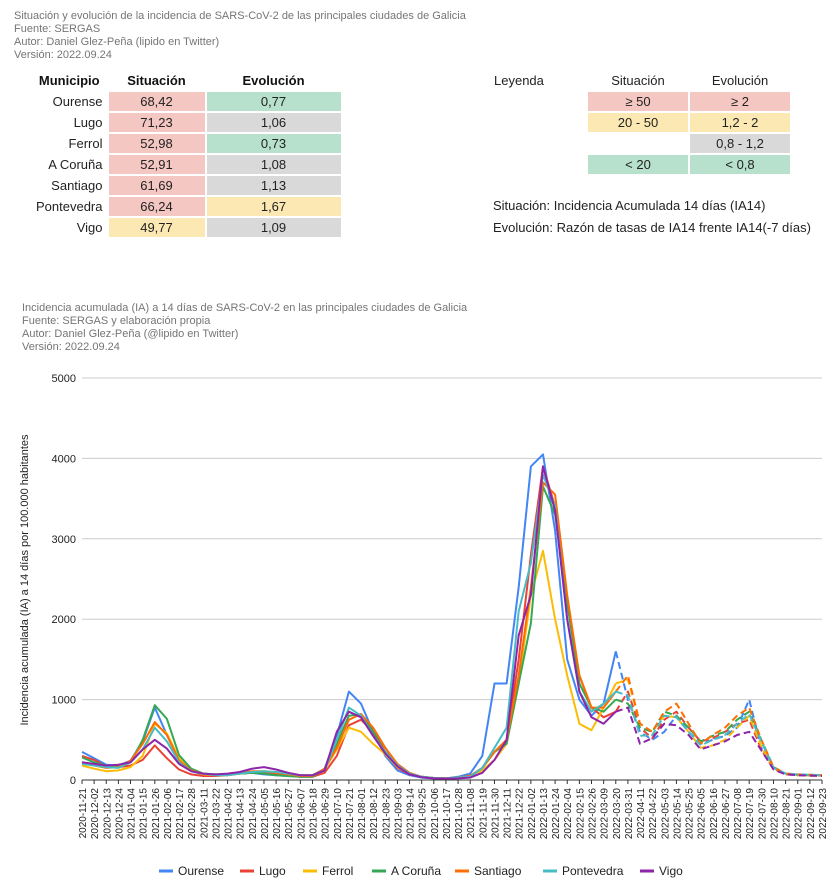 The image size is (840, 884). What do you see at coordinates (823, 814) in the screenshot?
I see `x-tick-label: 2022-09-23` at bounding box center [823, 814].